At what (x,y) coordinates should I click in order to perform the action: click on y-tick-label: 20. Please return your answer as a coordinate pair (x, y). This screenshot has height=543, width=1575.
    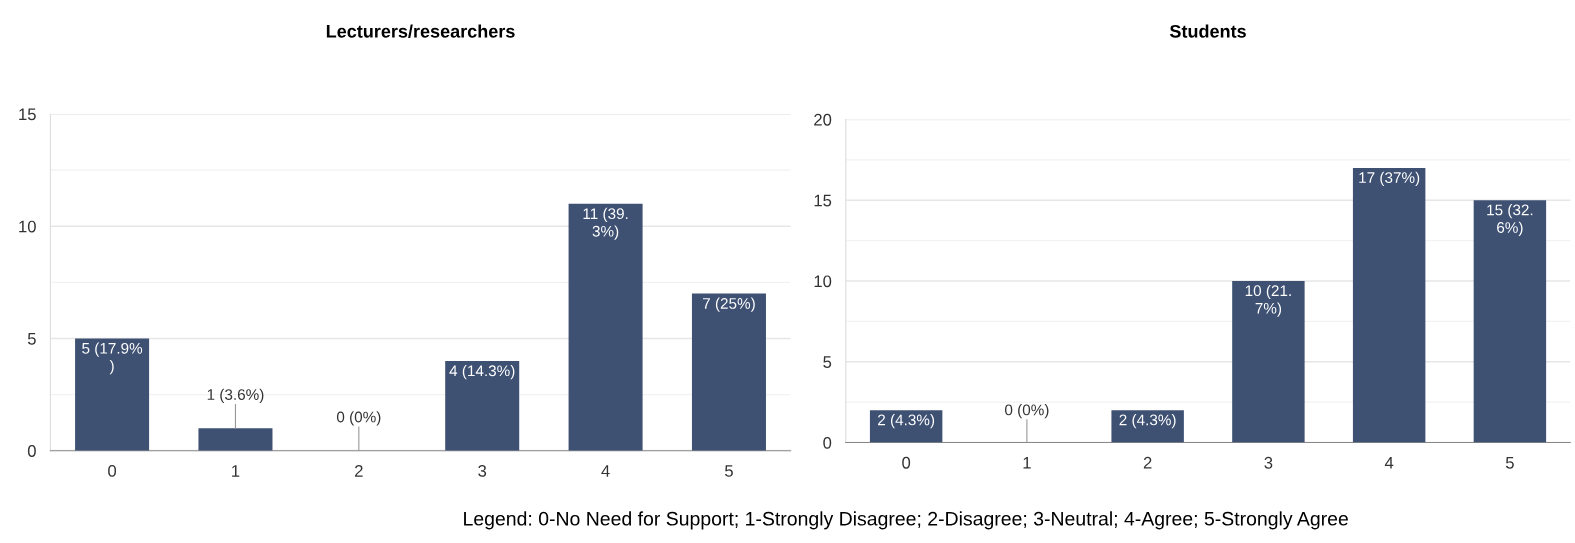
    Looking at the image, I should click on (823, 119).